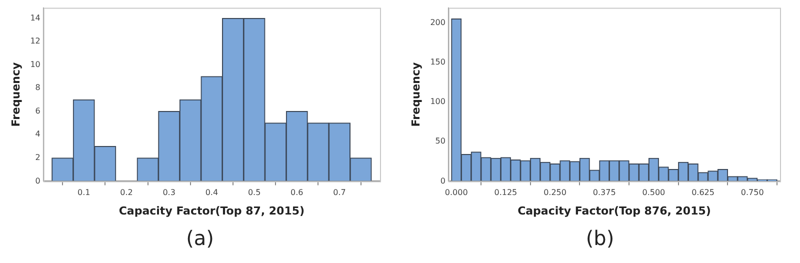  I want to click on y-tick-label: 10, so click(35, 64).